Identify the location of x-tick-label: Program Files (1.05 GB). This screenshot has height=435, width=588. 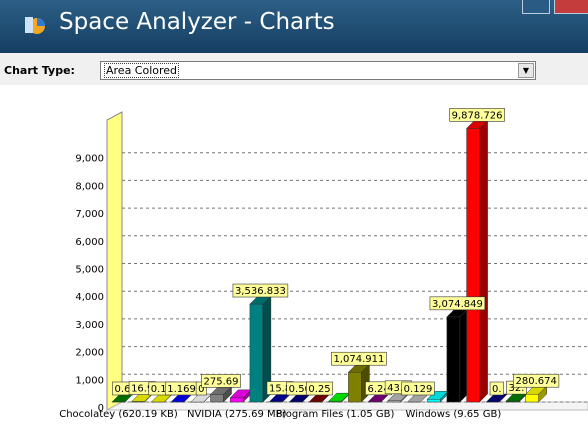
(335, 414).